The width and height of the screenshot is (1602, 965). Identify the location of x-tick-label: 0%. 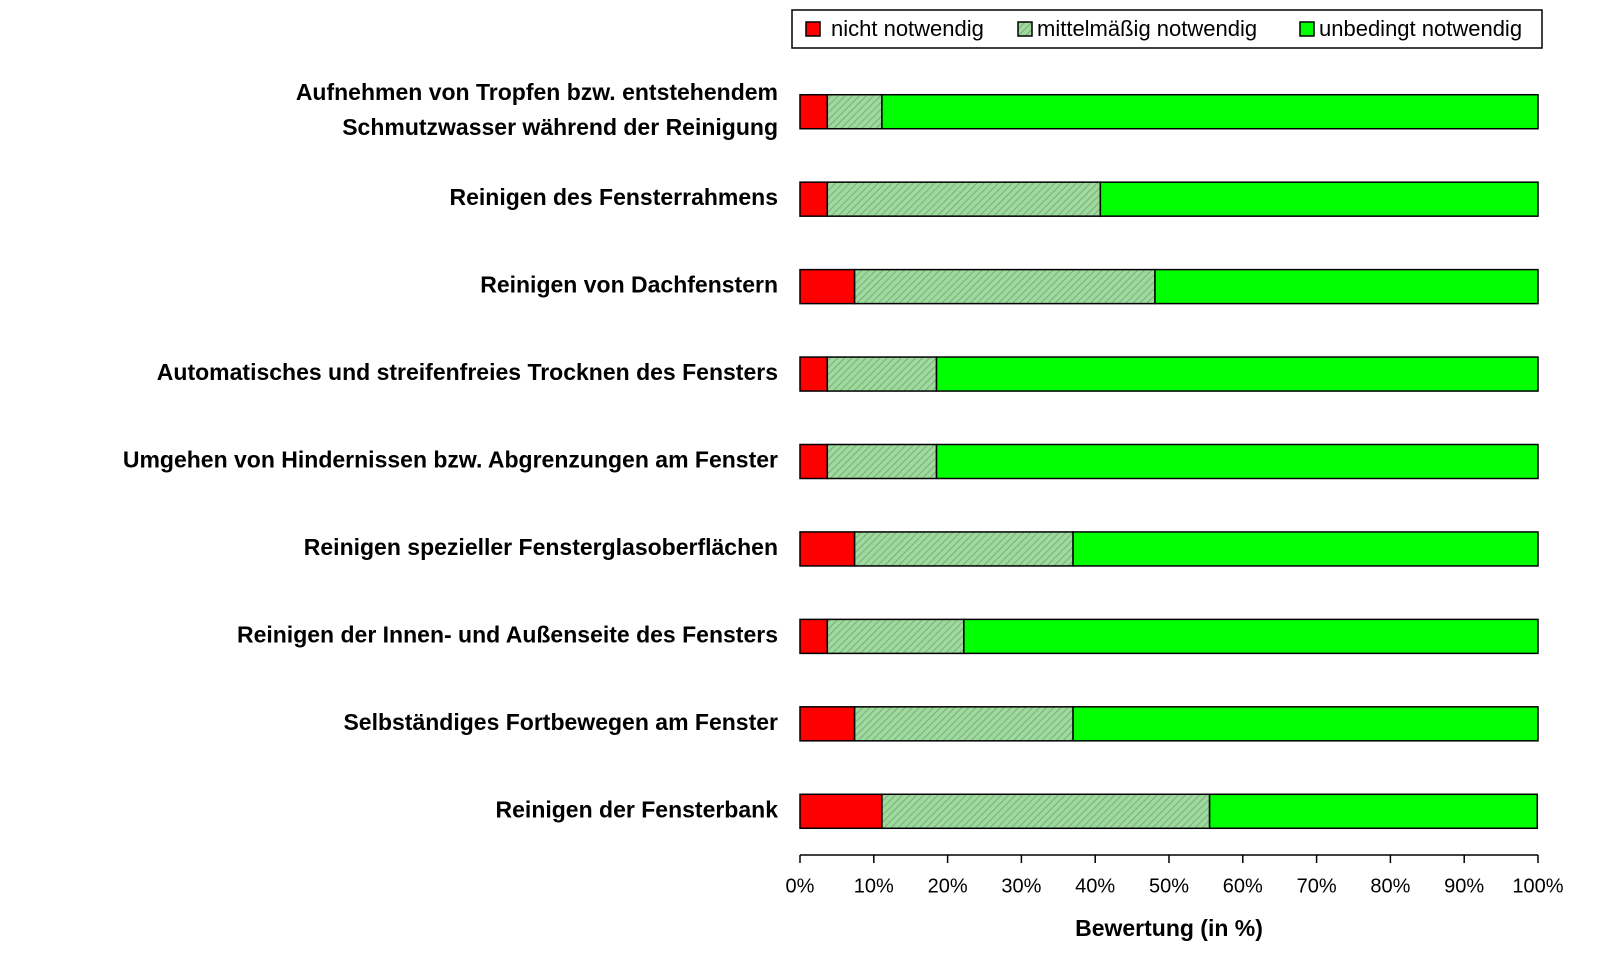
(800, 886).